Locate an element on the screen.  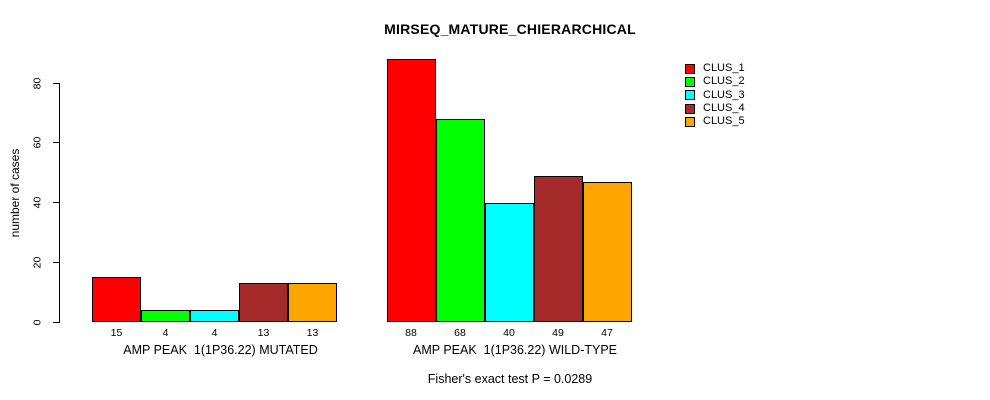
bar-value-label: 15 is located at coordinates (116, 333).